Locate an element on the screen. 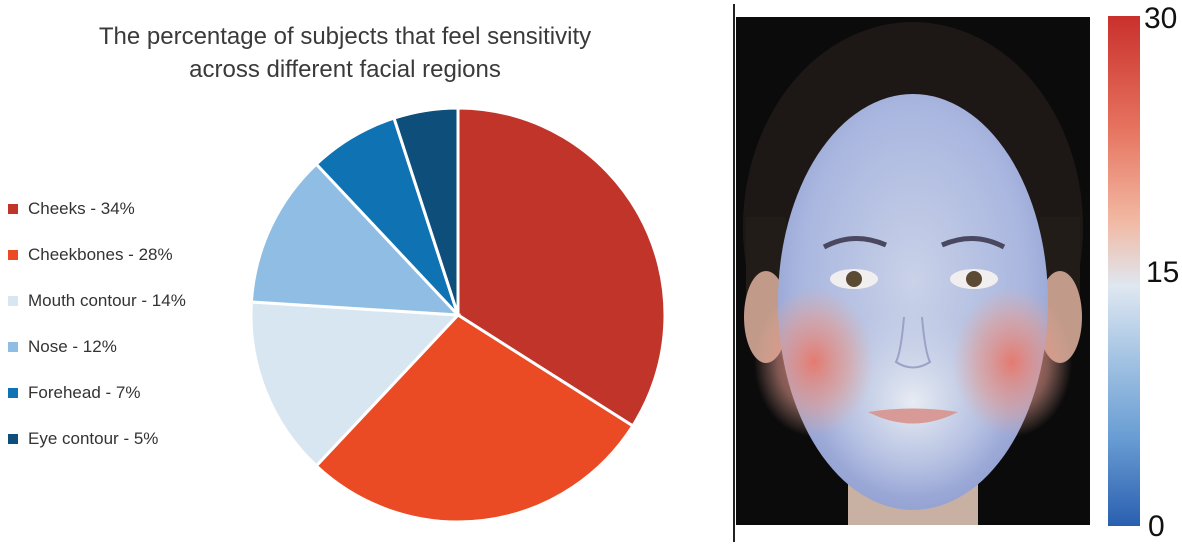 The width and height of the screenshot is (1182, 546). pie-slice-nose is located at coordinates (355, 239).